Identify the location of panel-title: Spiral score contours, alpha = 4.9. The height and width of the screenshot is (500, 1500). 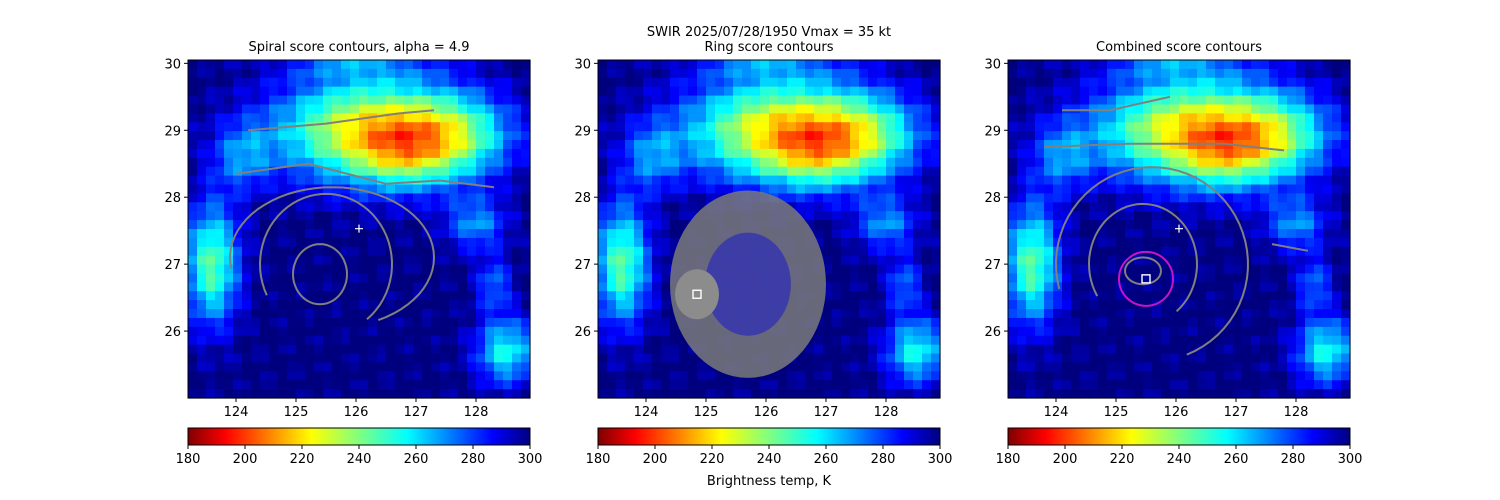
(358, 47).